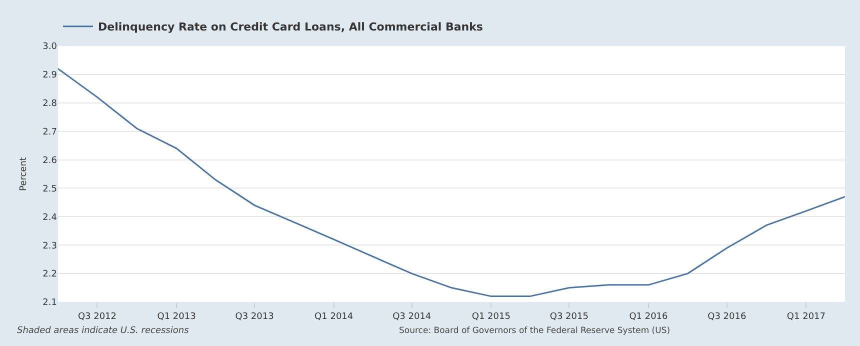 Image resolution: width=860 pixels, height=346 pixels. I want to click on y-tick-label: 2.7, so click(49, 132).